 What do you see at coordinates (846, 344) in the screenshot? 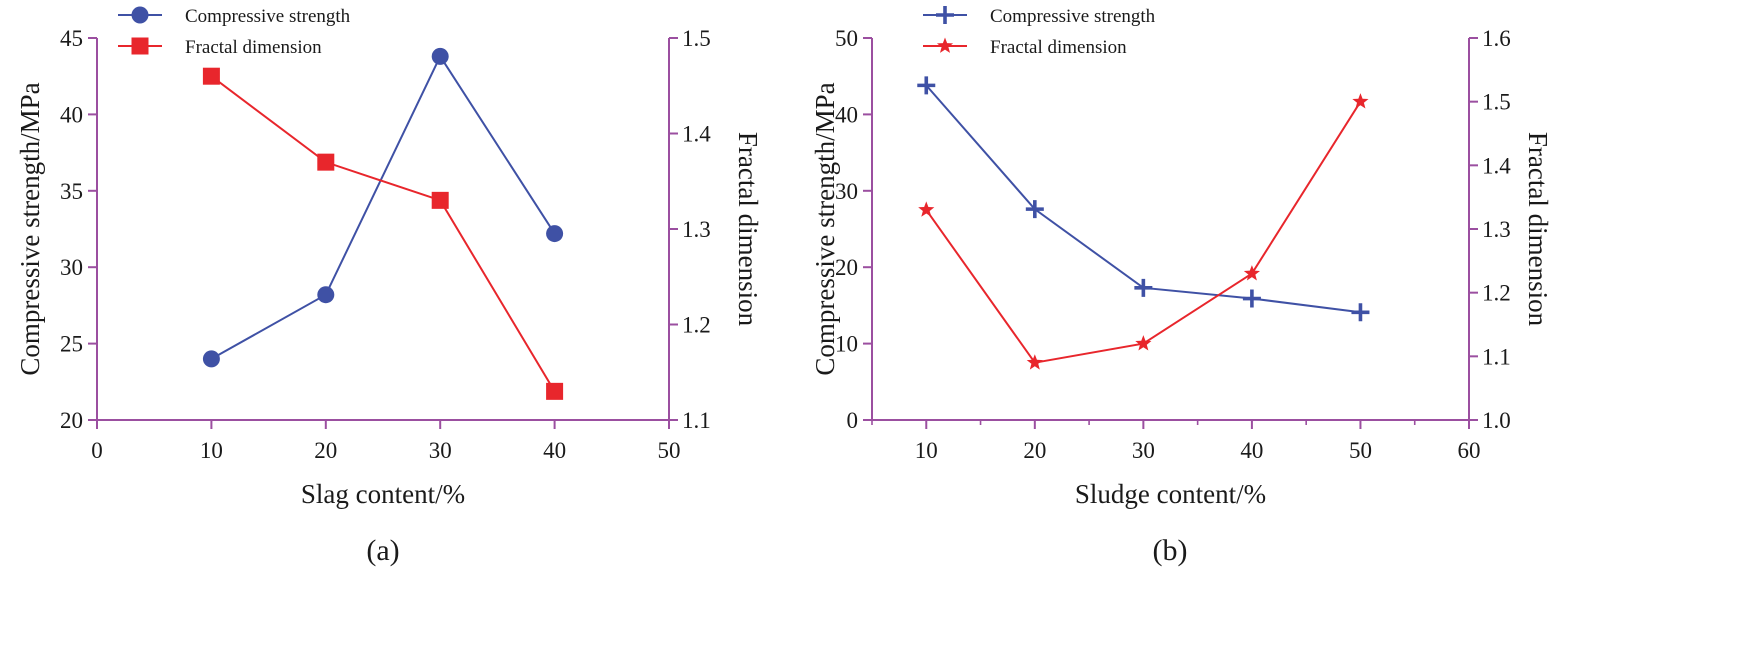
I see `left-y-tick-label: 10` at bounding box center [846, 344].